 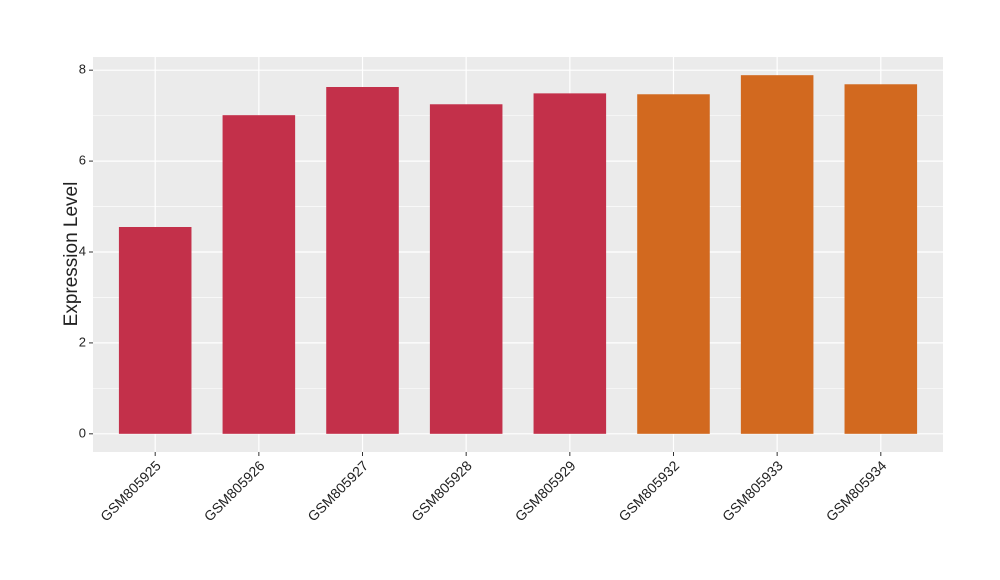 I want to click on x-tick-label: GSM805926, so click(x=234, y=490).